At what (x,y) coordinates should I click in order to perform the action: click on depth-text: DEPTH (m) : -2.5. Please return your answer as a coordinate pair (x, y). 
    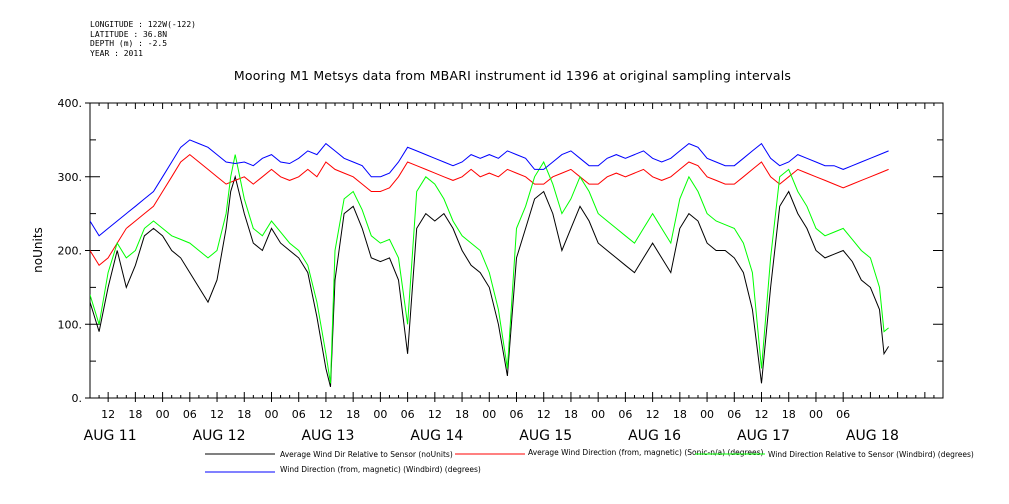
    Looking at the image, I should click on (129, 43).